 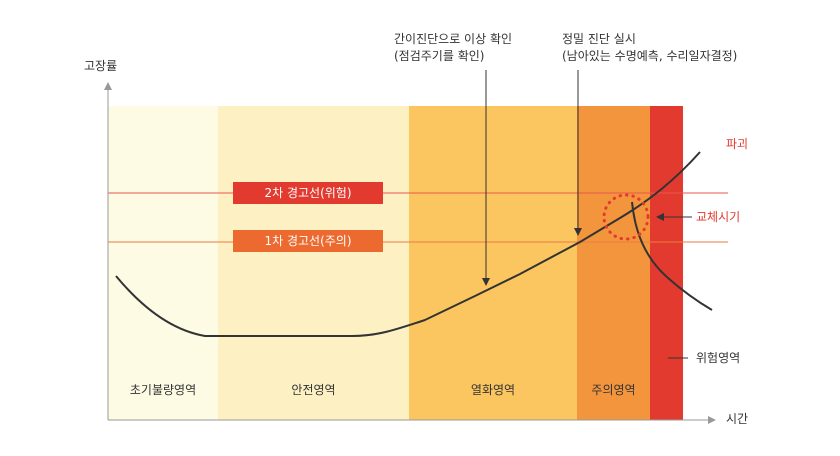 What do you see at coordinates (108, 86) in the screenshot?
I see `y-axis-arrow-icon` at bounding box center [108, 86].